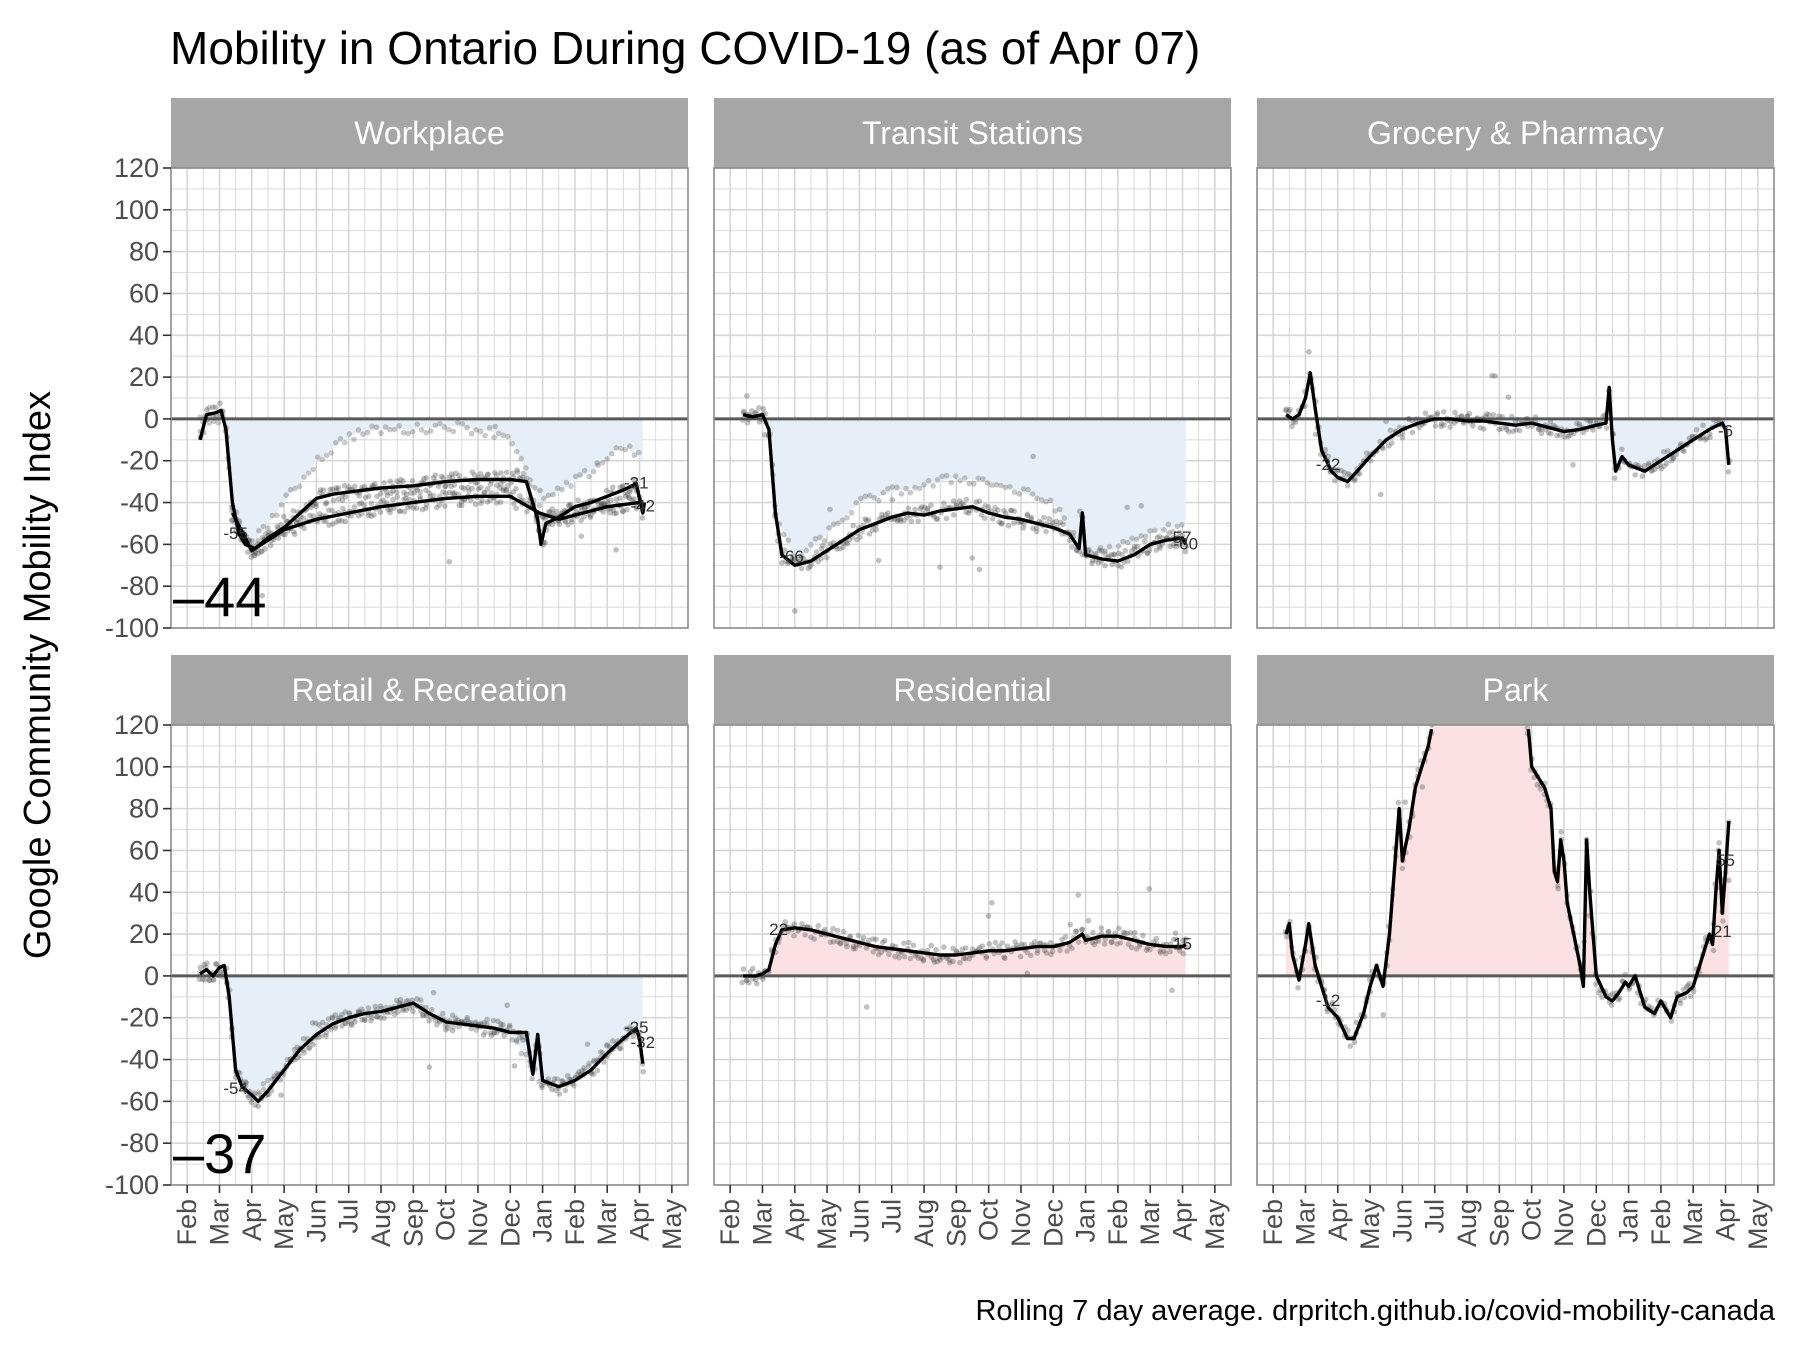 Image resolution: width=1800 pixels, height=1350 pixels. I want to click on value-label-workplace: -55, so click(235, 533).